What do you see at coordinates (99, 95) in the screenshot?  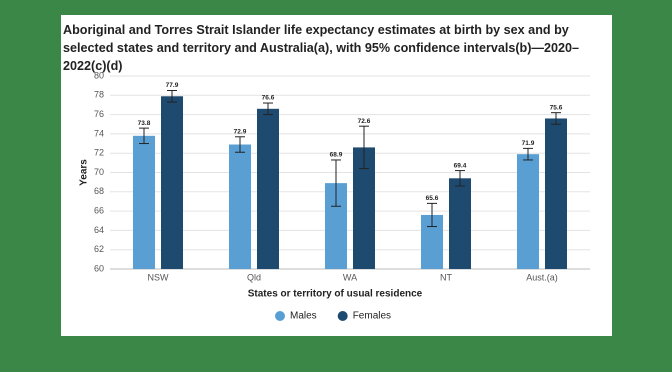 I see `y-tick-label: 78` at bounding box center [99, 95].